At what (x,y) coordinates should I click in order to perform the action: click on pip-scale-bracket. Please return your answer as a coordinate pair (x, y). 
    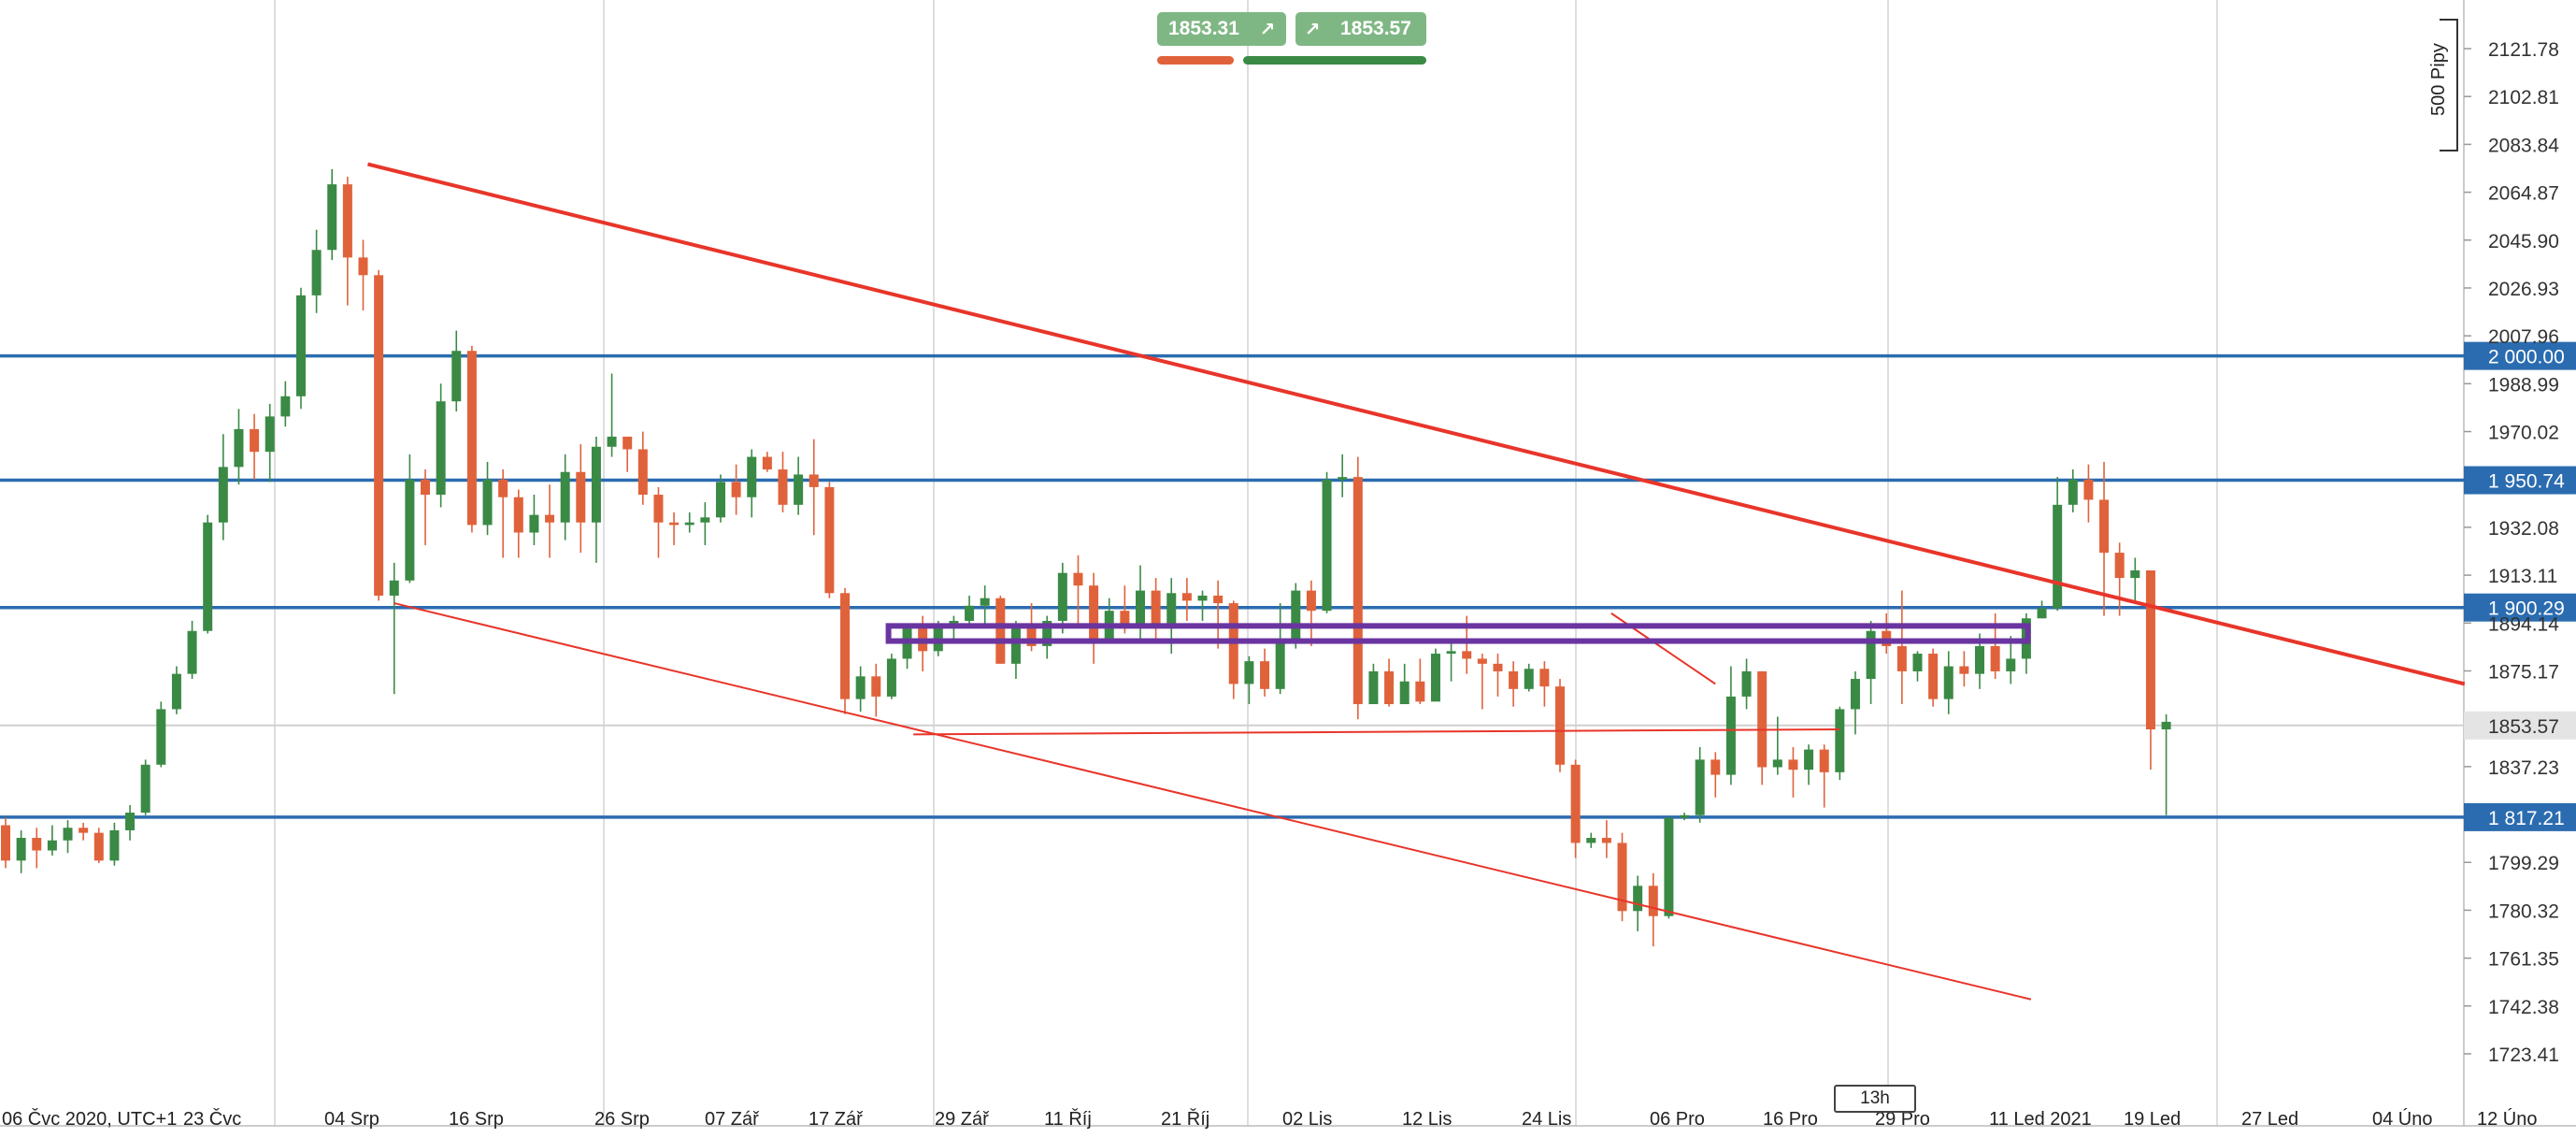
    Looking at the image, I should click on (2449, 85).